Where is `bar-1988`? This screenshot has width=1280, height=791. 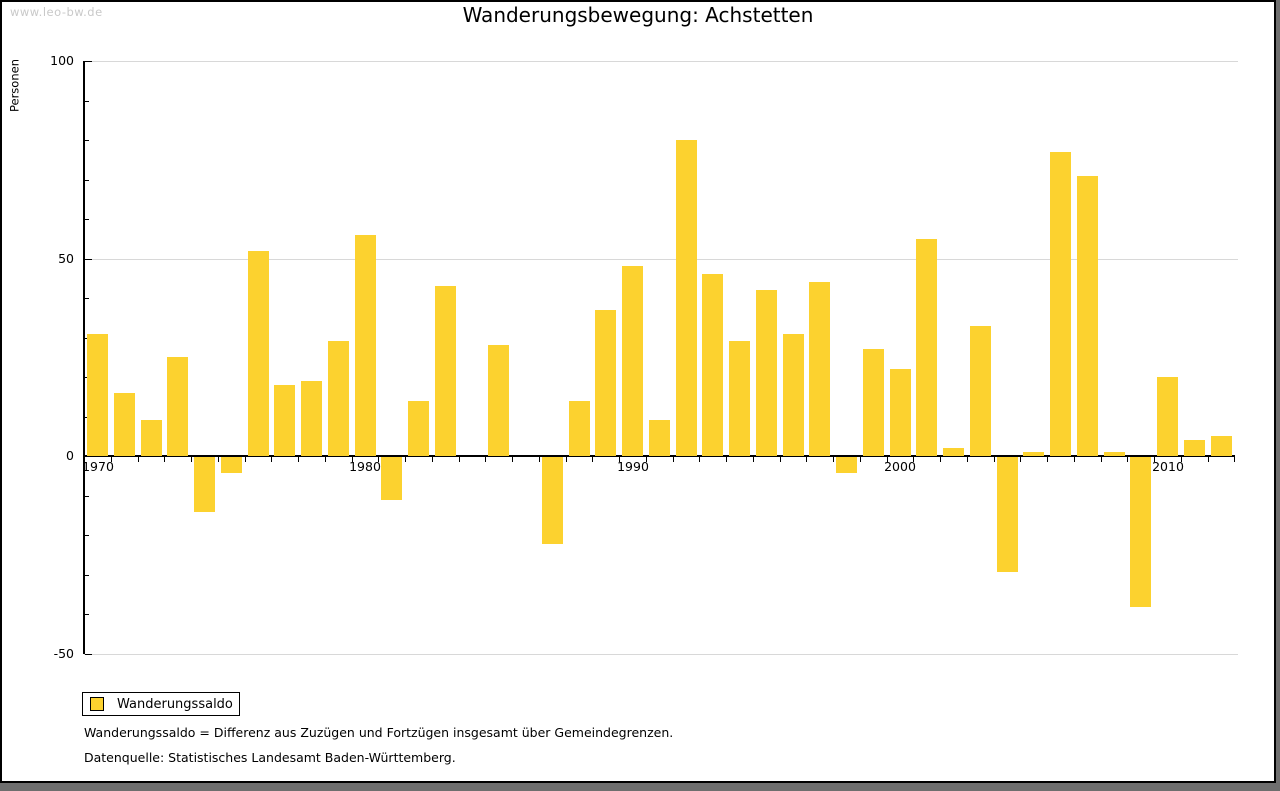
bar-1988 is located at coordinates (579, 428).